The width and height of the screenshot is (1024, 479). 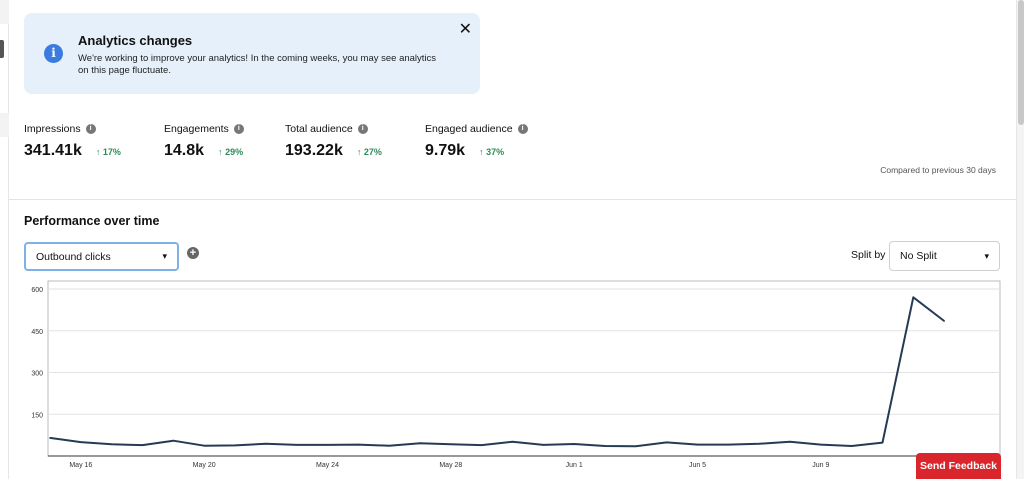 What do you see at coordinates (80, 465) in the screenshot?
I see `x-tick-label: May 16` at bounding box center [80, 465].